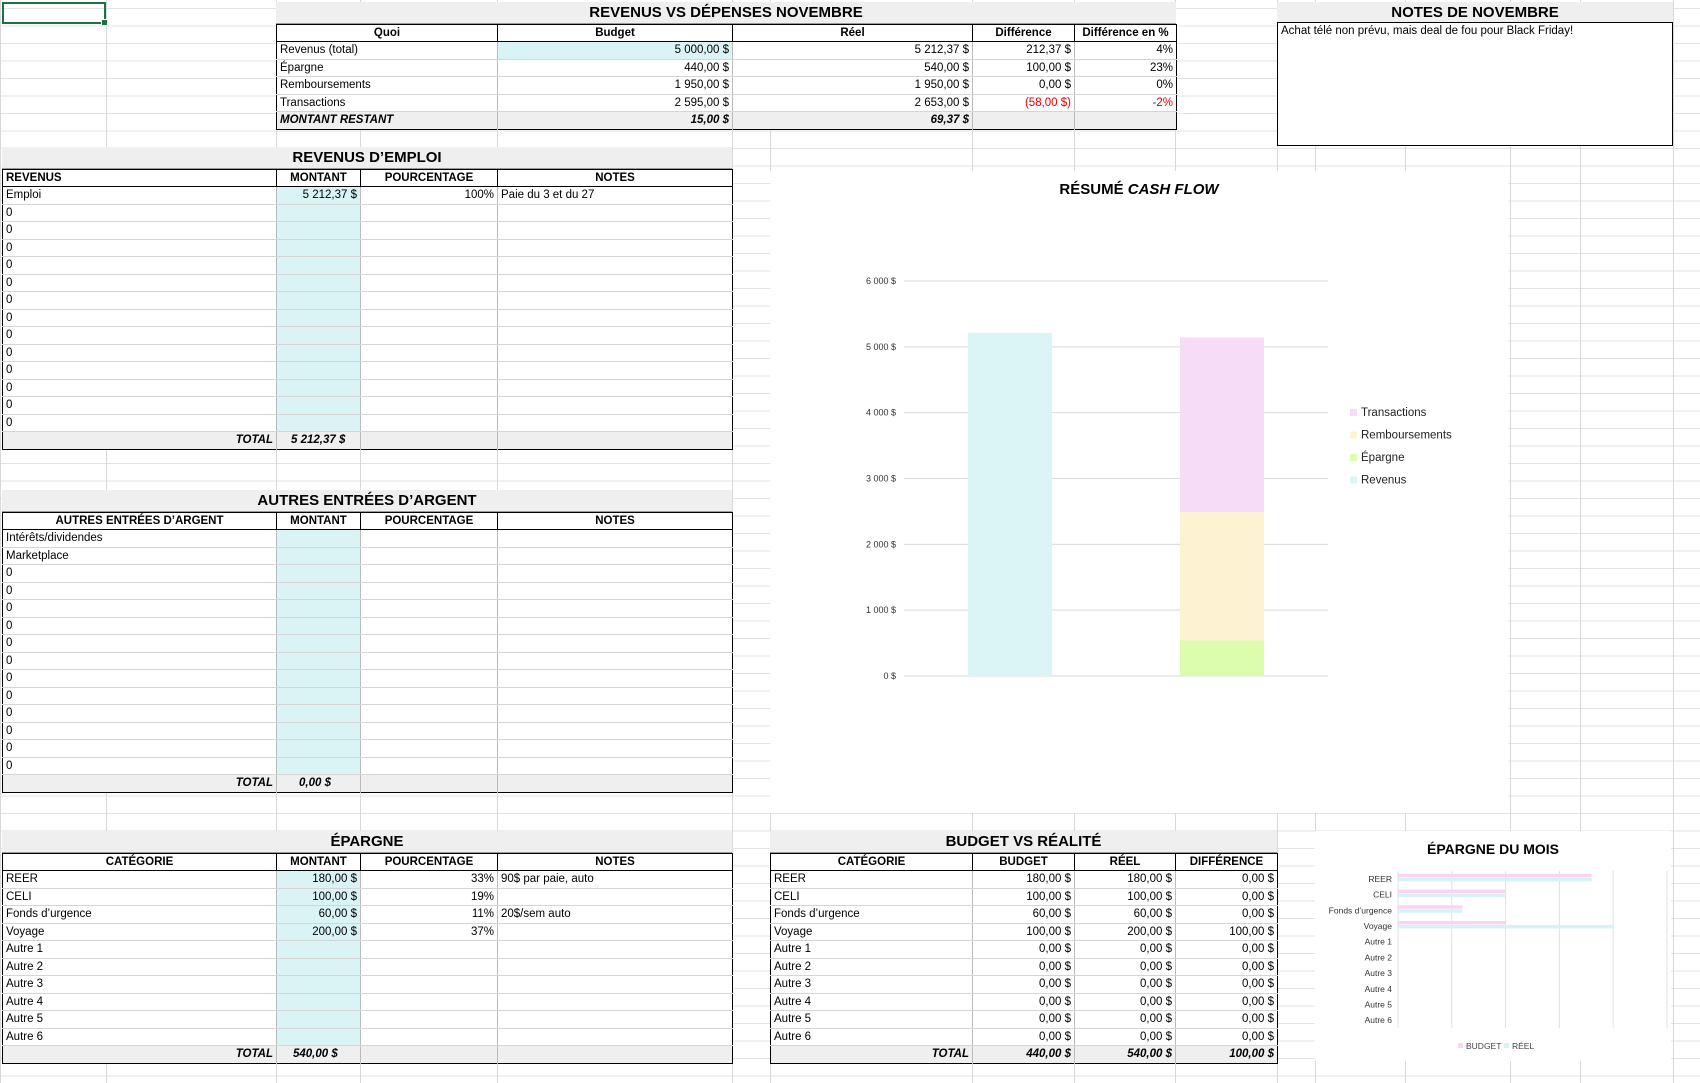 The height and width of the screenshot is (1083, 1700). Describe the element at coordinates (139, 1019) in the screenshot. I see `epargne-cell-0: Autre 5` at that location.